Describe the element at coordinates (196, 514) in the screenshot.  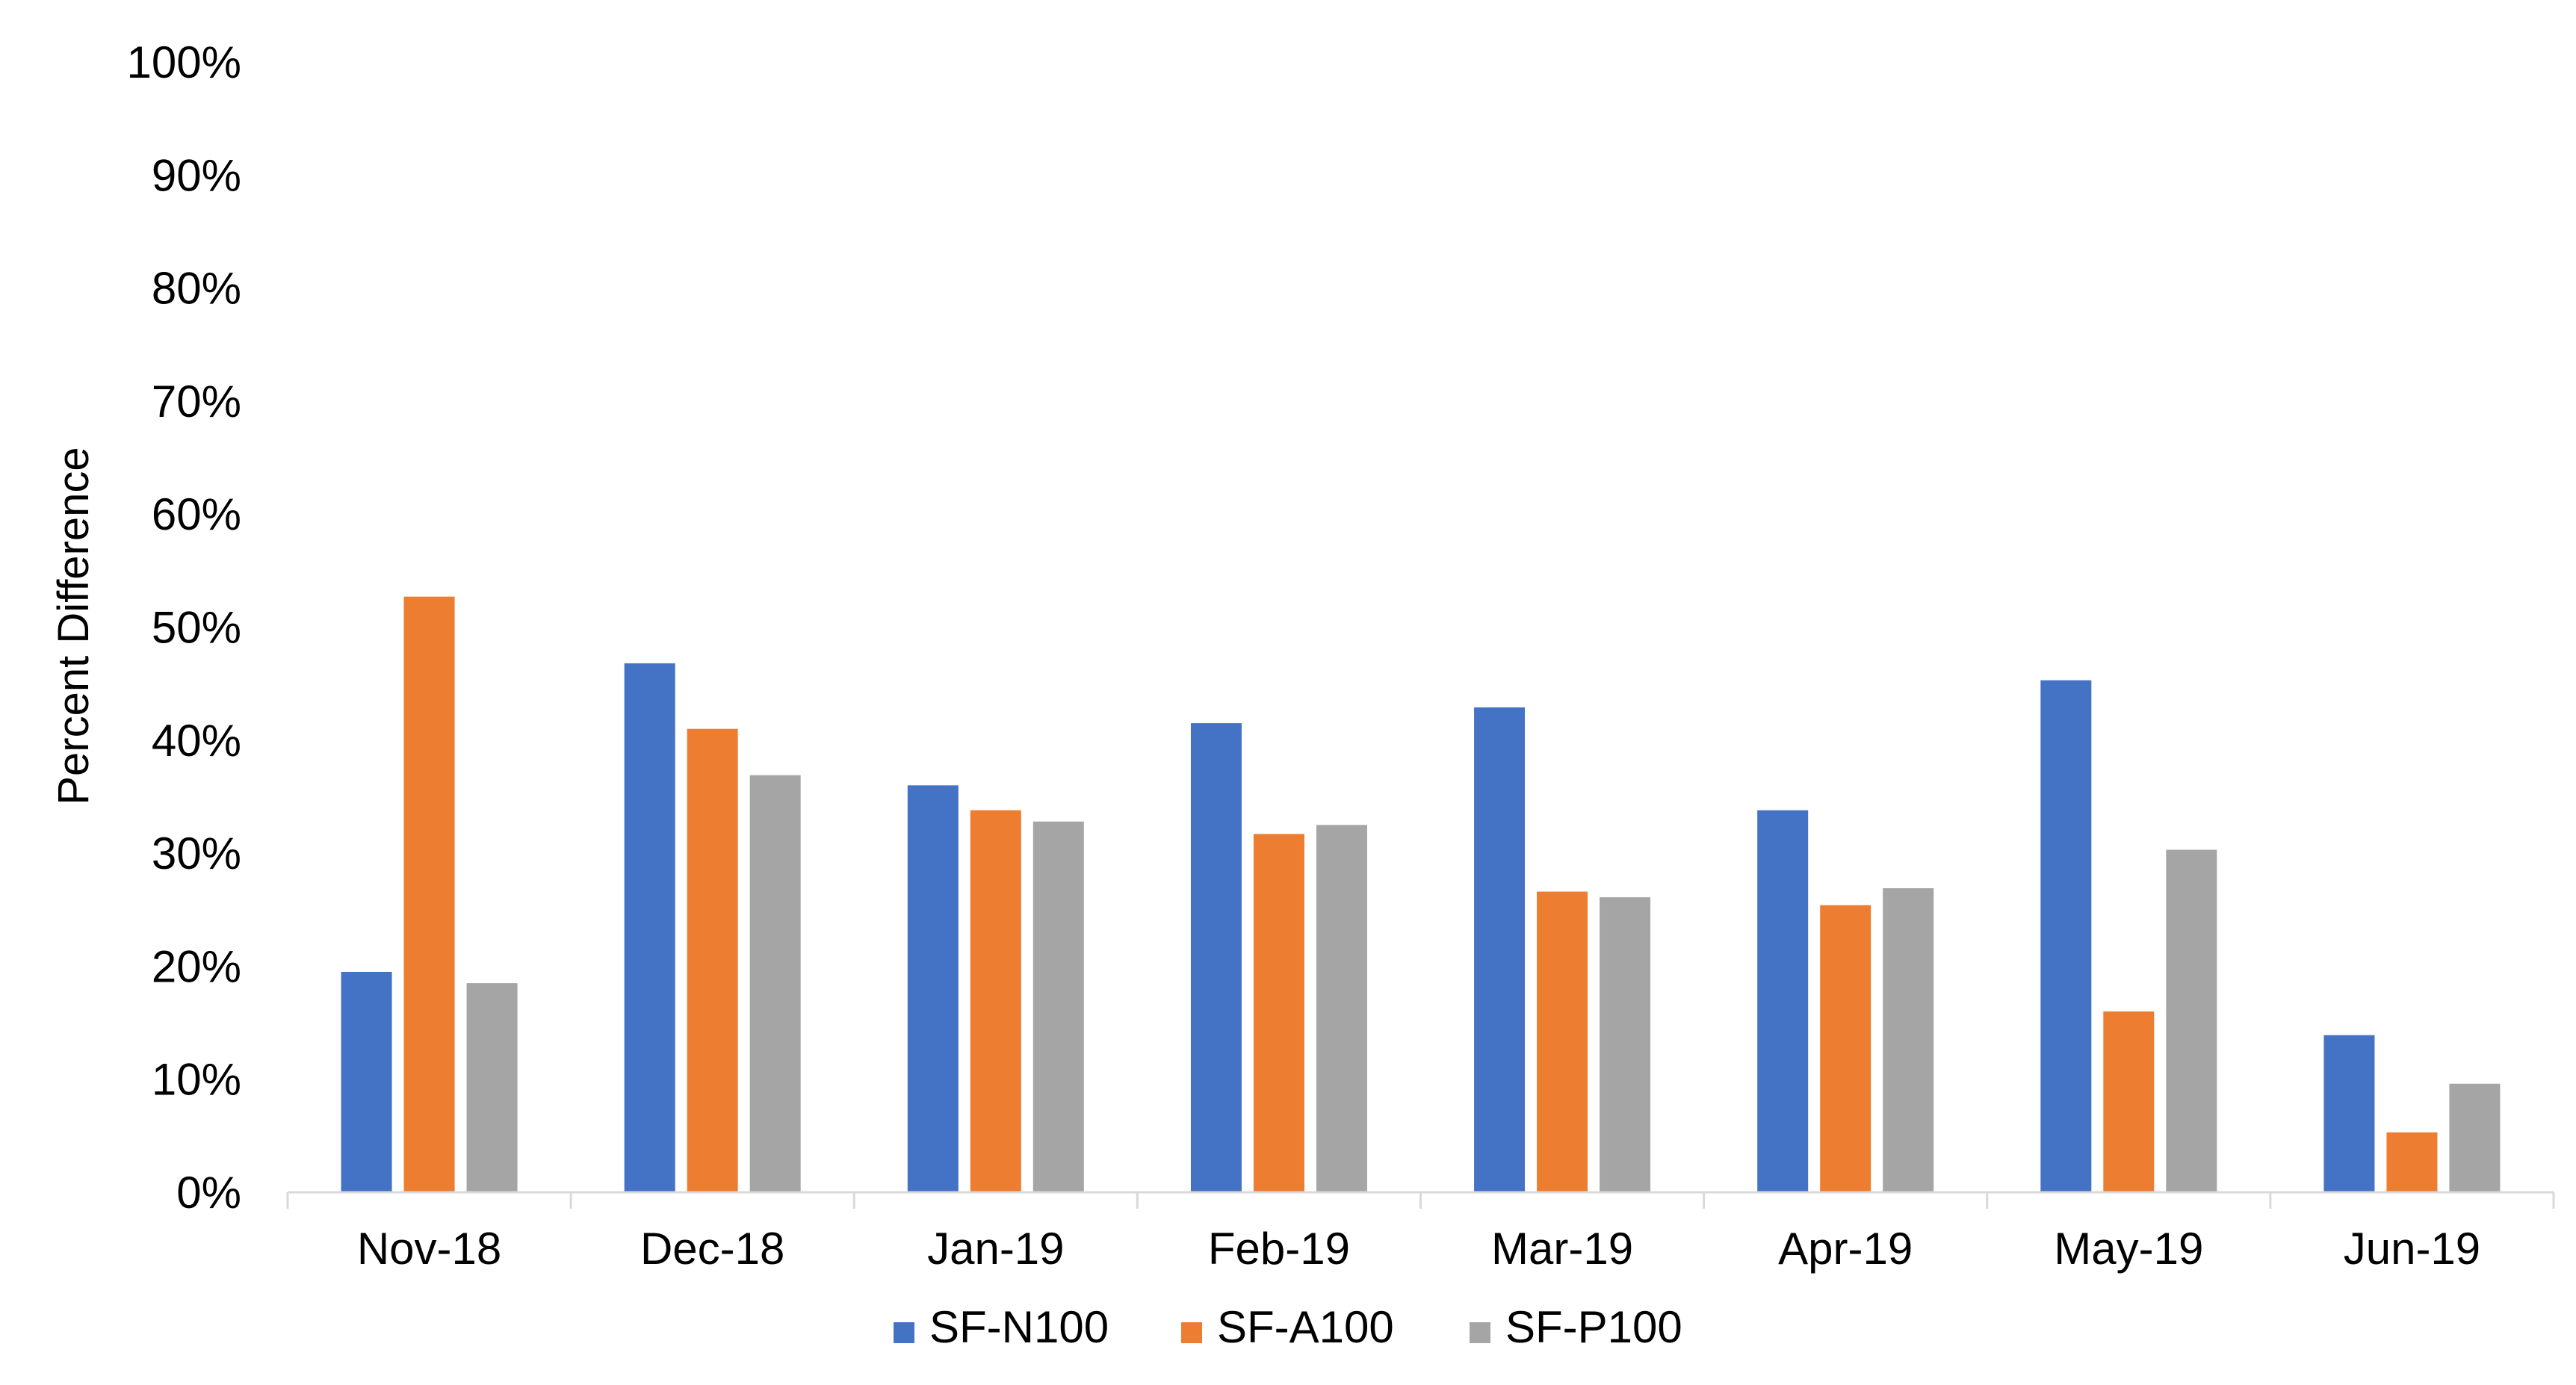
I see `y-tick-label: 60%` at that location.